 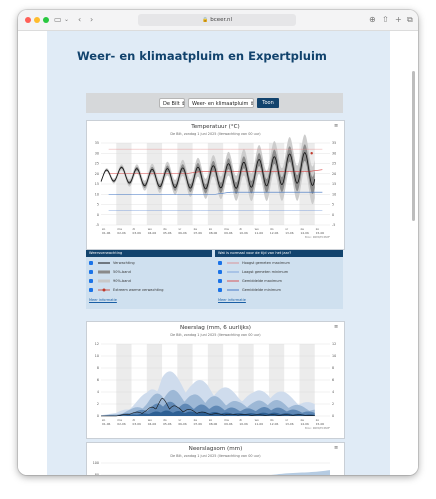 I want to click on location-select: De Bilt ⇕, so click(x=172, y=103).